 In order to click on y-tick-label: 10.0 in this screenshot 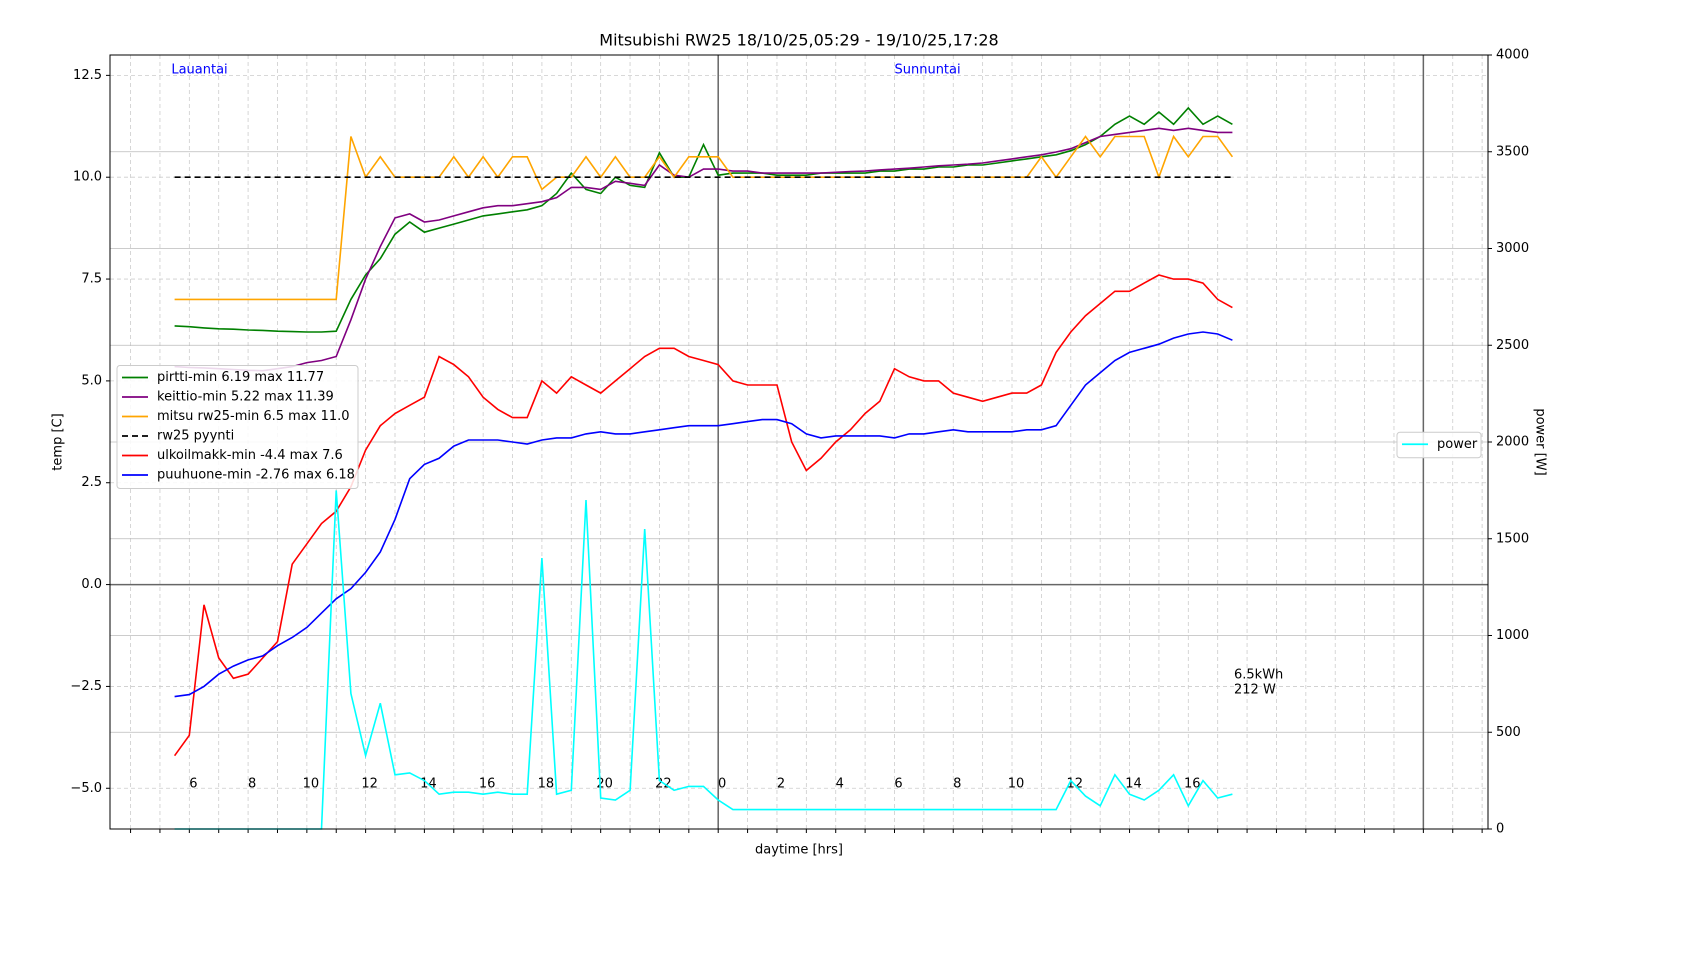, I will do `click(87, 177)`.